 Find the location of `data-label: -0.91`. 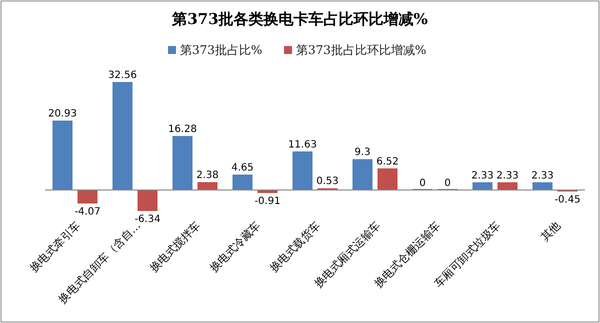

data-label: -0.91 is located at coordinates (267, 202).